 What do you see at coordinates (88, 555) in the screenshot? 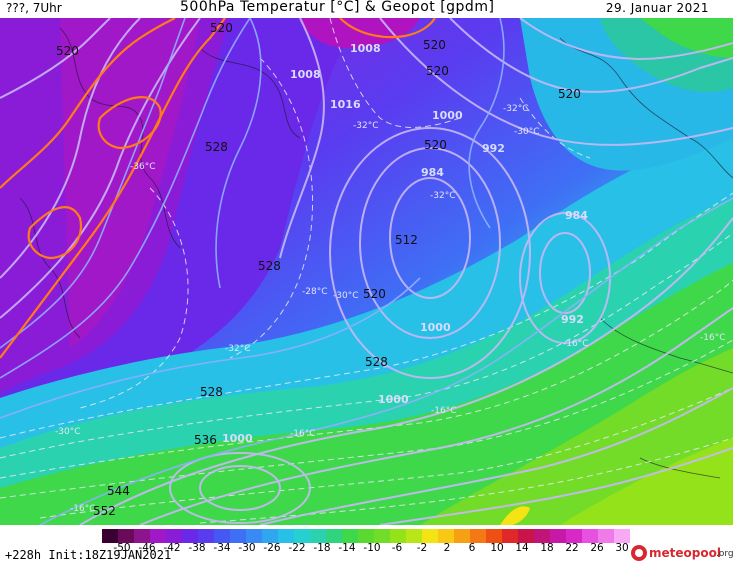
I see `init-info: +228h Init:18Z19JAN2021` at bounding box center [88, 555].